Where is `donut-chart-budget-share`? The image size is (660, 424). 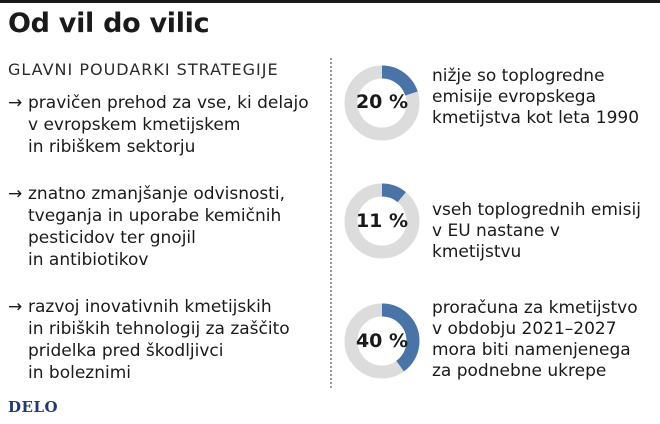 donut-chart-budget-share is located at coordinates (382, 341).